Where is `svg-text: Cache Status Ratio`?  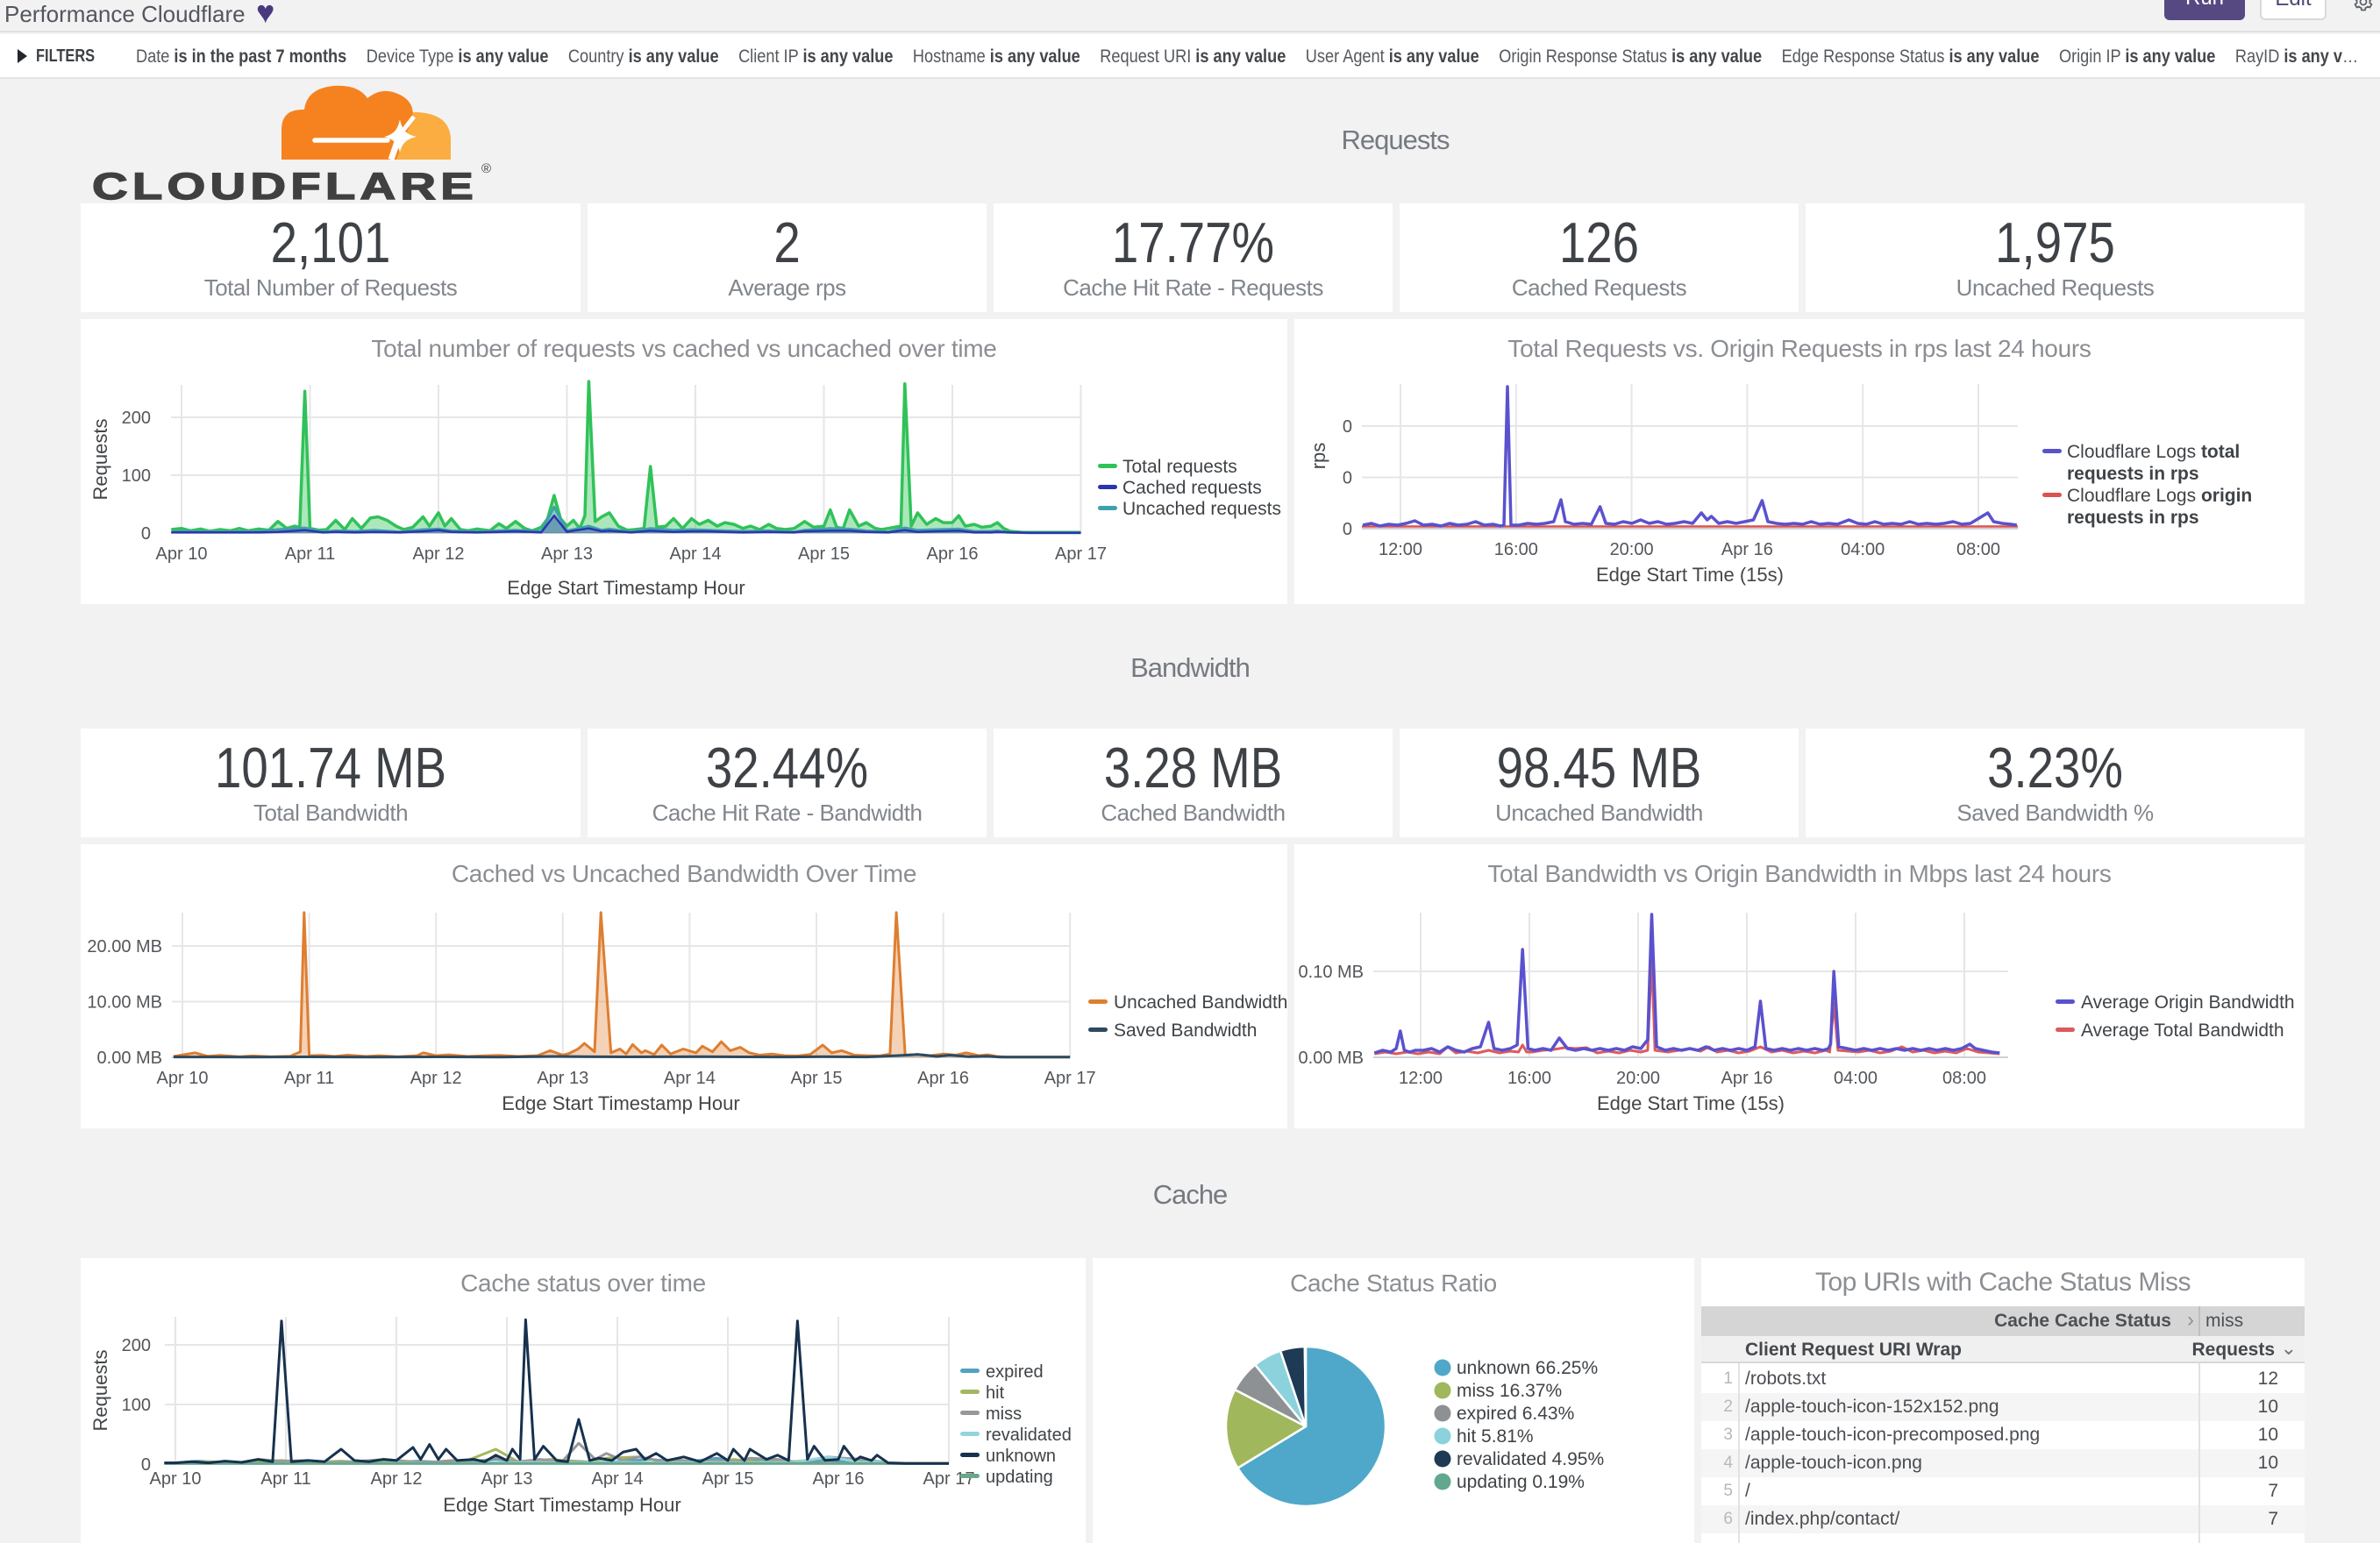
svg-text: Cache Status Ratio is located at coordinates (1393, 1283).